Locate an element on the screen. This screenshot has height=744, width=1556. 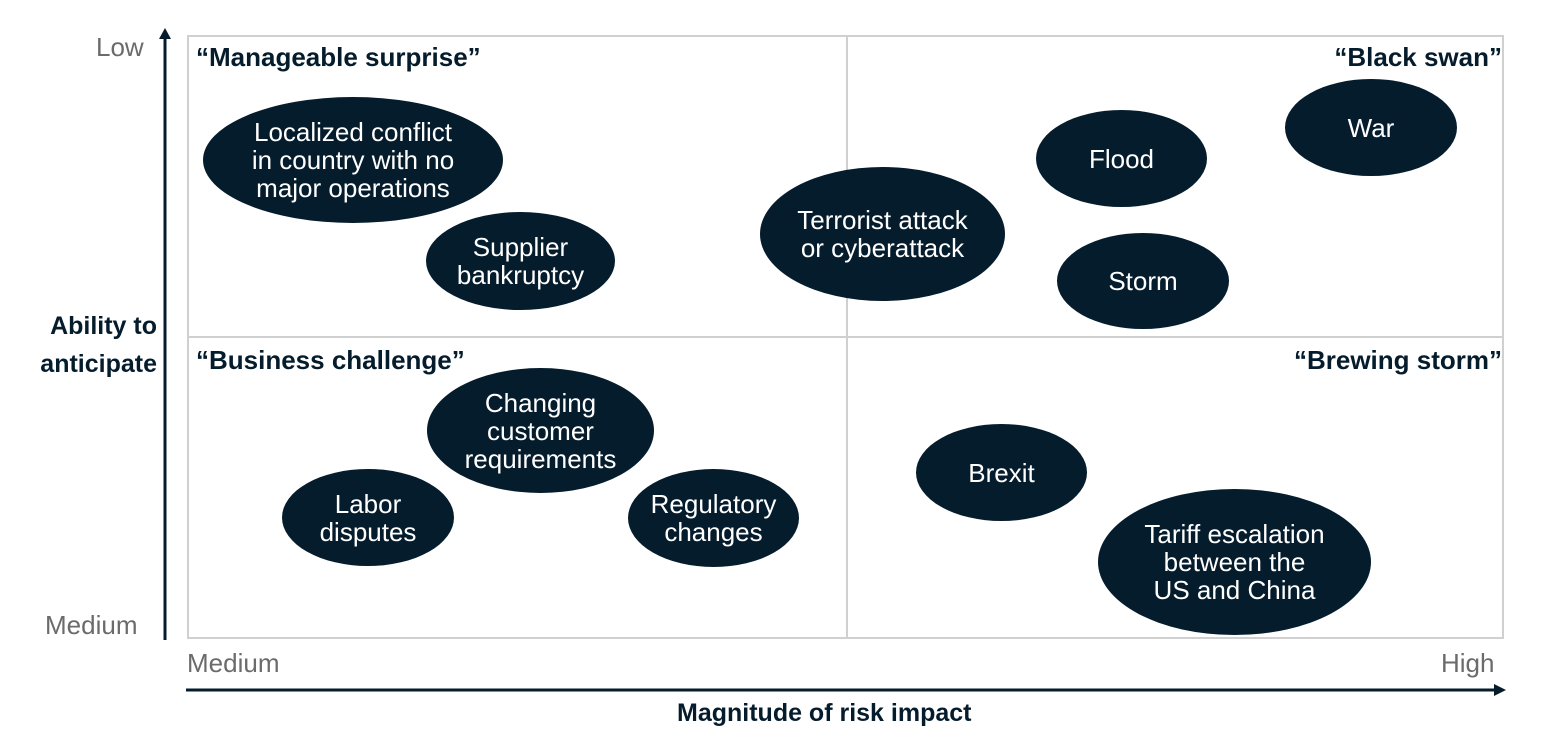
risk-bubble-war: War is located at coordinates (1371, 127).